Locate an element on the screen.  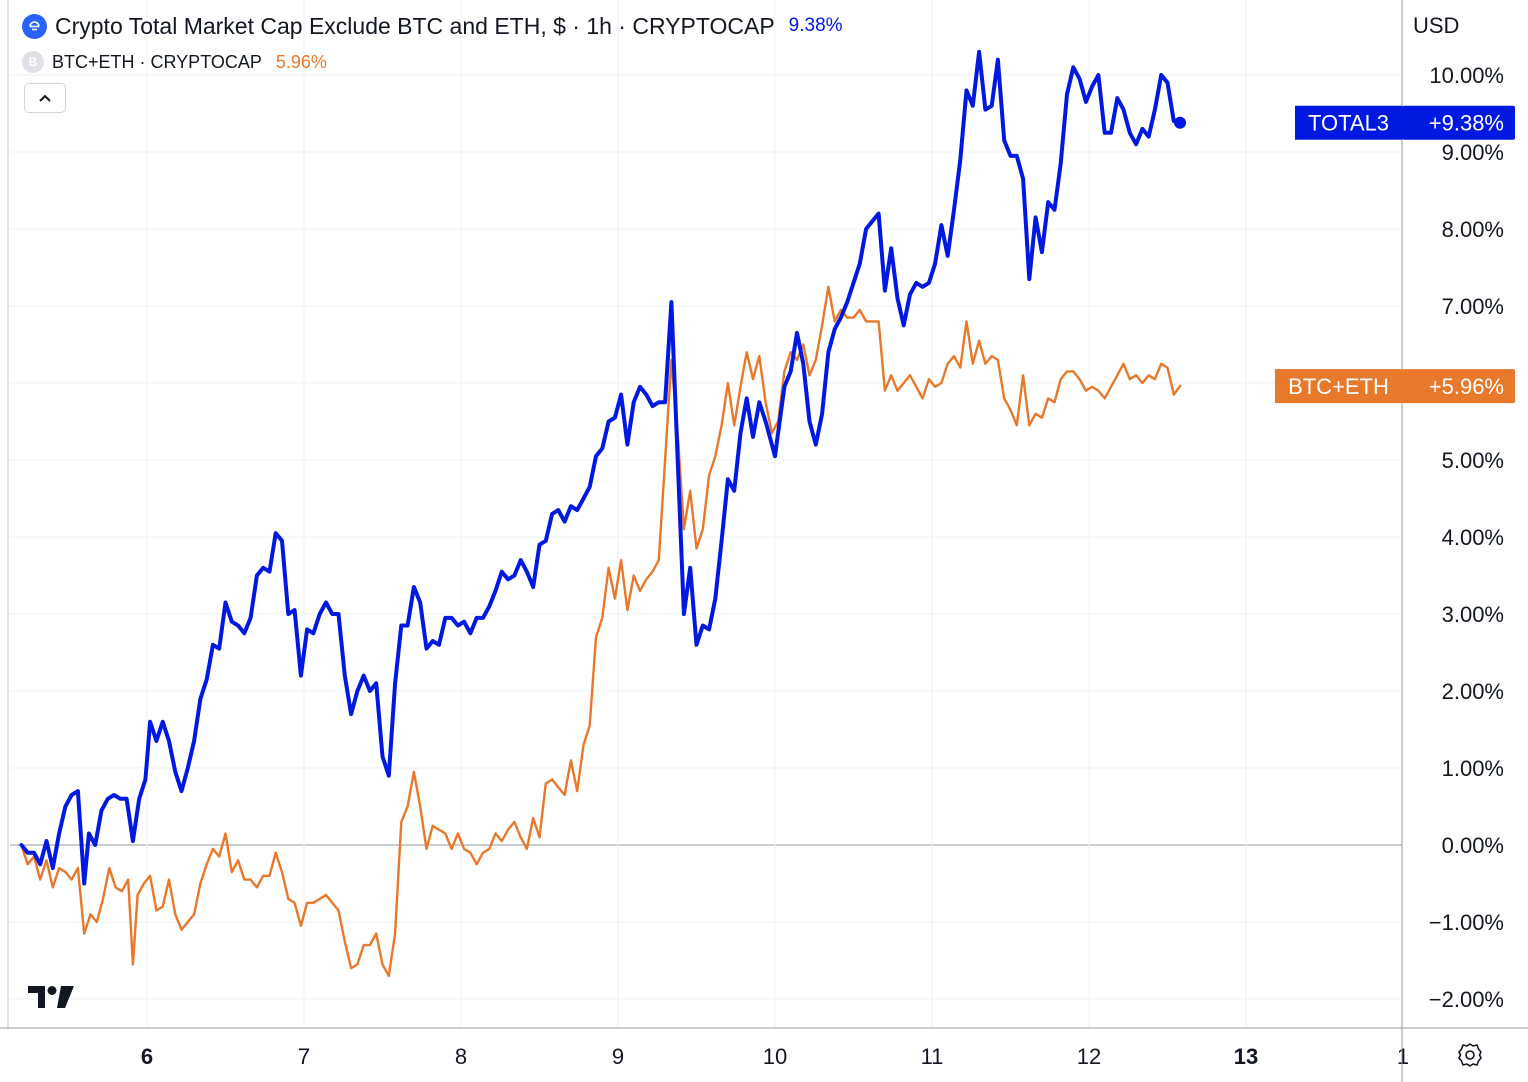
y-tick-label: −1.00% is located at coordinates (1466, 922).